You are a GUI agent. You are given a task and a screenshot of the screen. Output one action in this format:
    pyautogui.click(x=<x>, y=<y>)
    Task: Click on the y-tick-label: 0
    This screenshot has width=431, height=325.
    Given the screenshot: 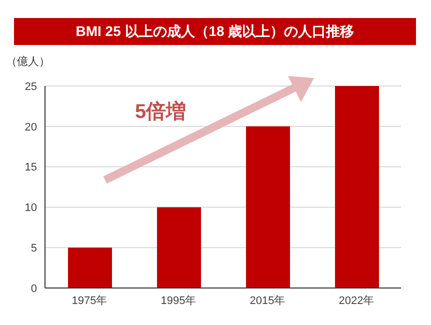 What is the action you would take?
    pyautogui.click(x=33, y=288)
    